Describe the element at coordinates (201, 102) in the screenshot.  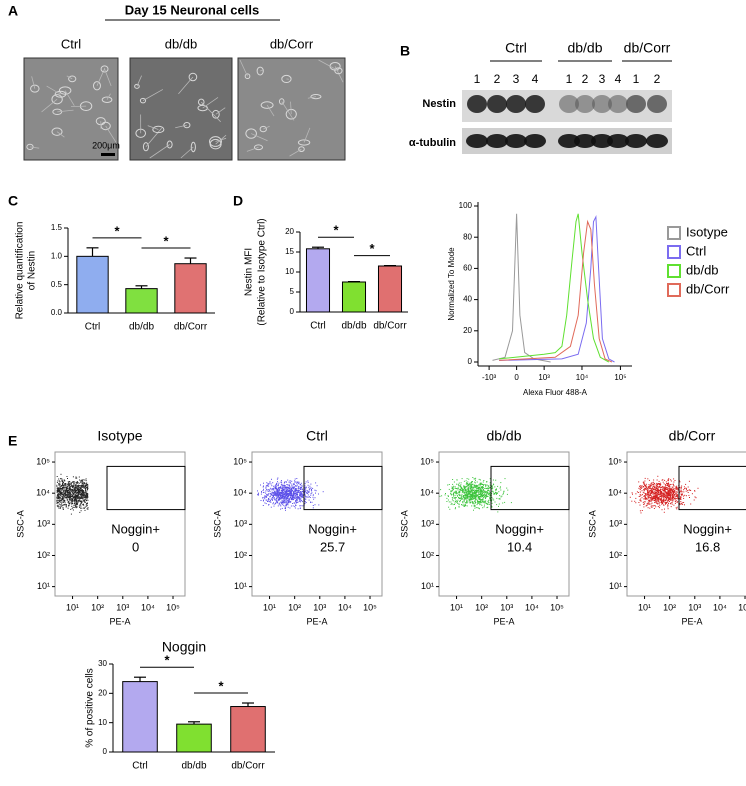
I see `cell` at that location.